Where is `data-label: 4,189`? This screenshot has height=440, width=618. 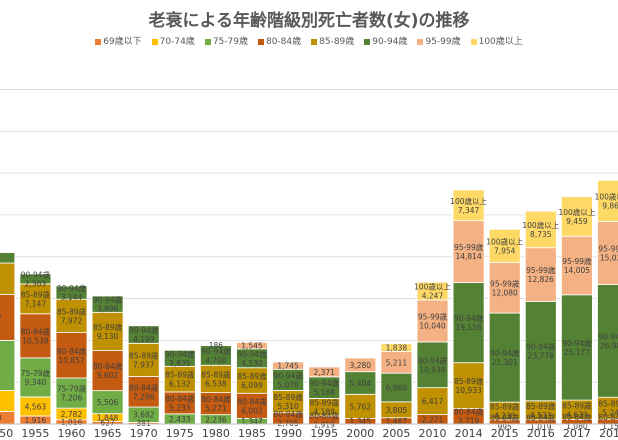 data-label: 4,189 is located at coordinates (324, 412).